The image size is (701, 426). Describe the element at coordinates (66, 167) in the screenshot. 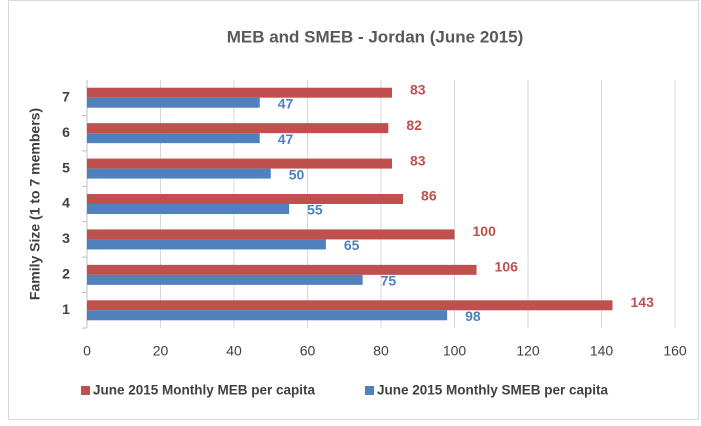

I see `y-tick-label: 5` at that location.